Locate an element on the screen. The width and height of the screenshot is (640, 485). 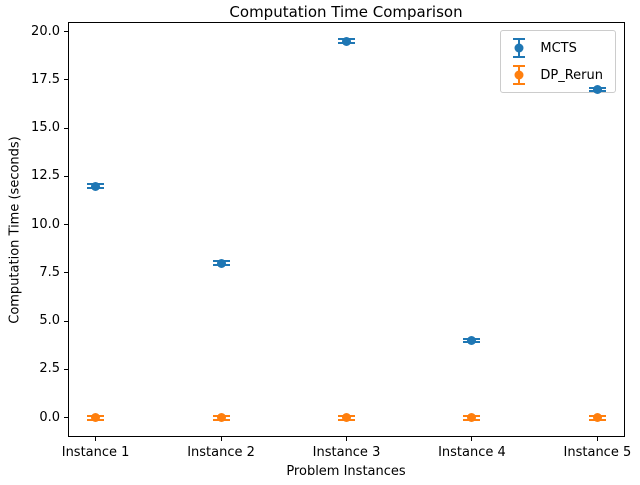
chart-title: Computation Time Comparison is located at coordinates (346, 12).